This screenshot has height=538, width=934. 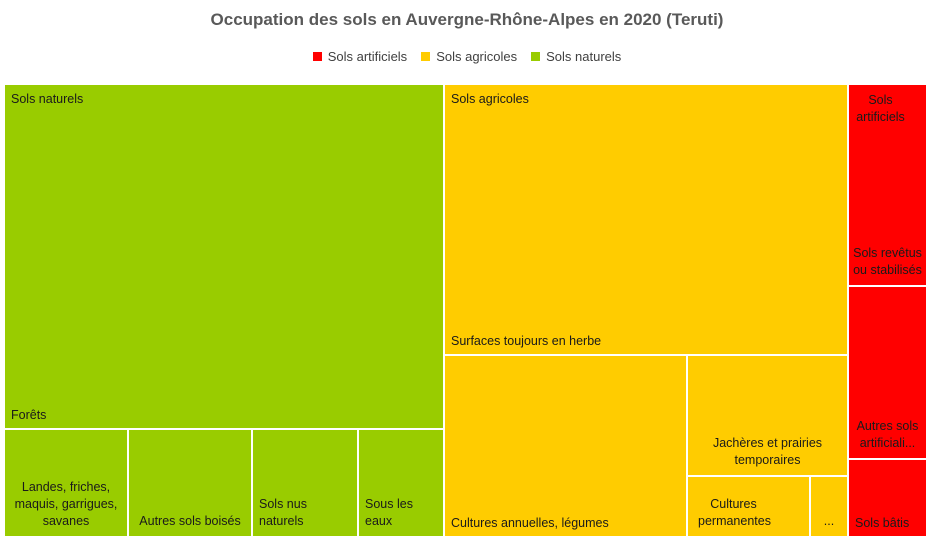 What do you see at coordinates (584, 56) in the screenshot?
I see `legend-label-naturels: Sols naturels` at bounding box center [584, 56].